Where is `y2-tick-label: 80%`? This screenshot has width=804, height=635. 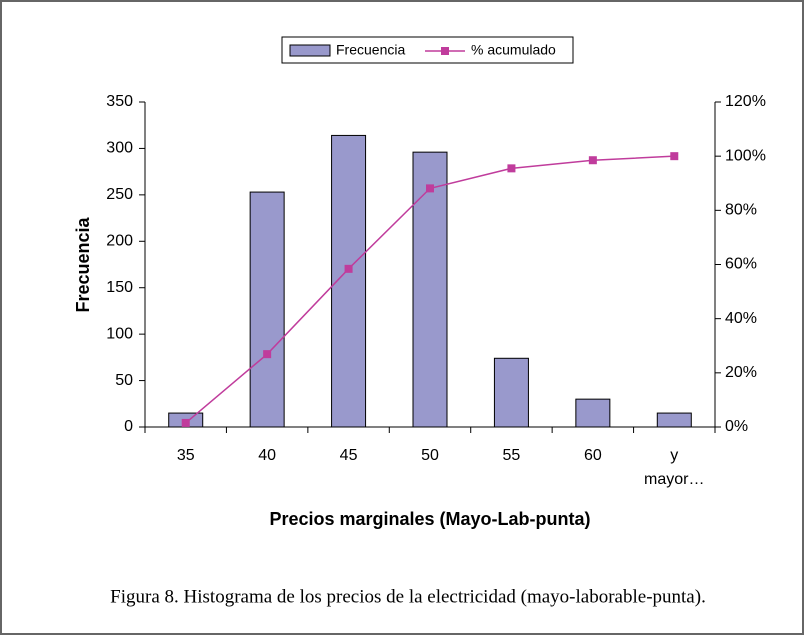
y2-tick-label: 80% is located at coordinates (741, 210).